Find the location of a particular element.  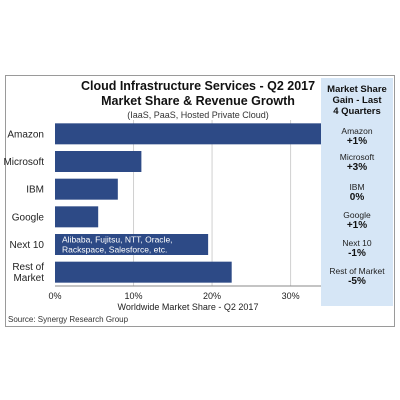

source-note: Source: Synergy Research Group is located at coordinates (68, 319).